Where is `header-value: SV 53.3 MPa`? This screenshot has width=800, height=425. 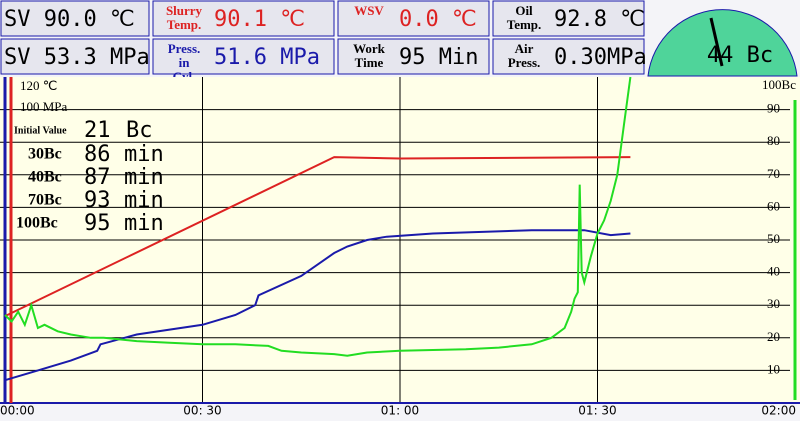
header-value: SV 53.3 MPa is located at coordinates (77, 57).